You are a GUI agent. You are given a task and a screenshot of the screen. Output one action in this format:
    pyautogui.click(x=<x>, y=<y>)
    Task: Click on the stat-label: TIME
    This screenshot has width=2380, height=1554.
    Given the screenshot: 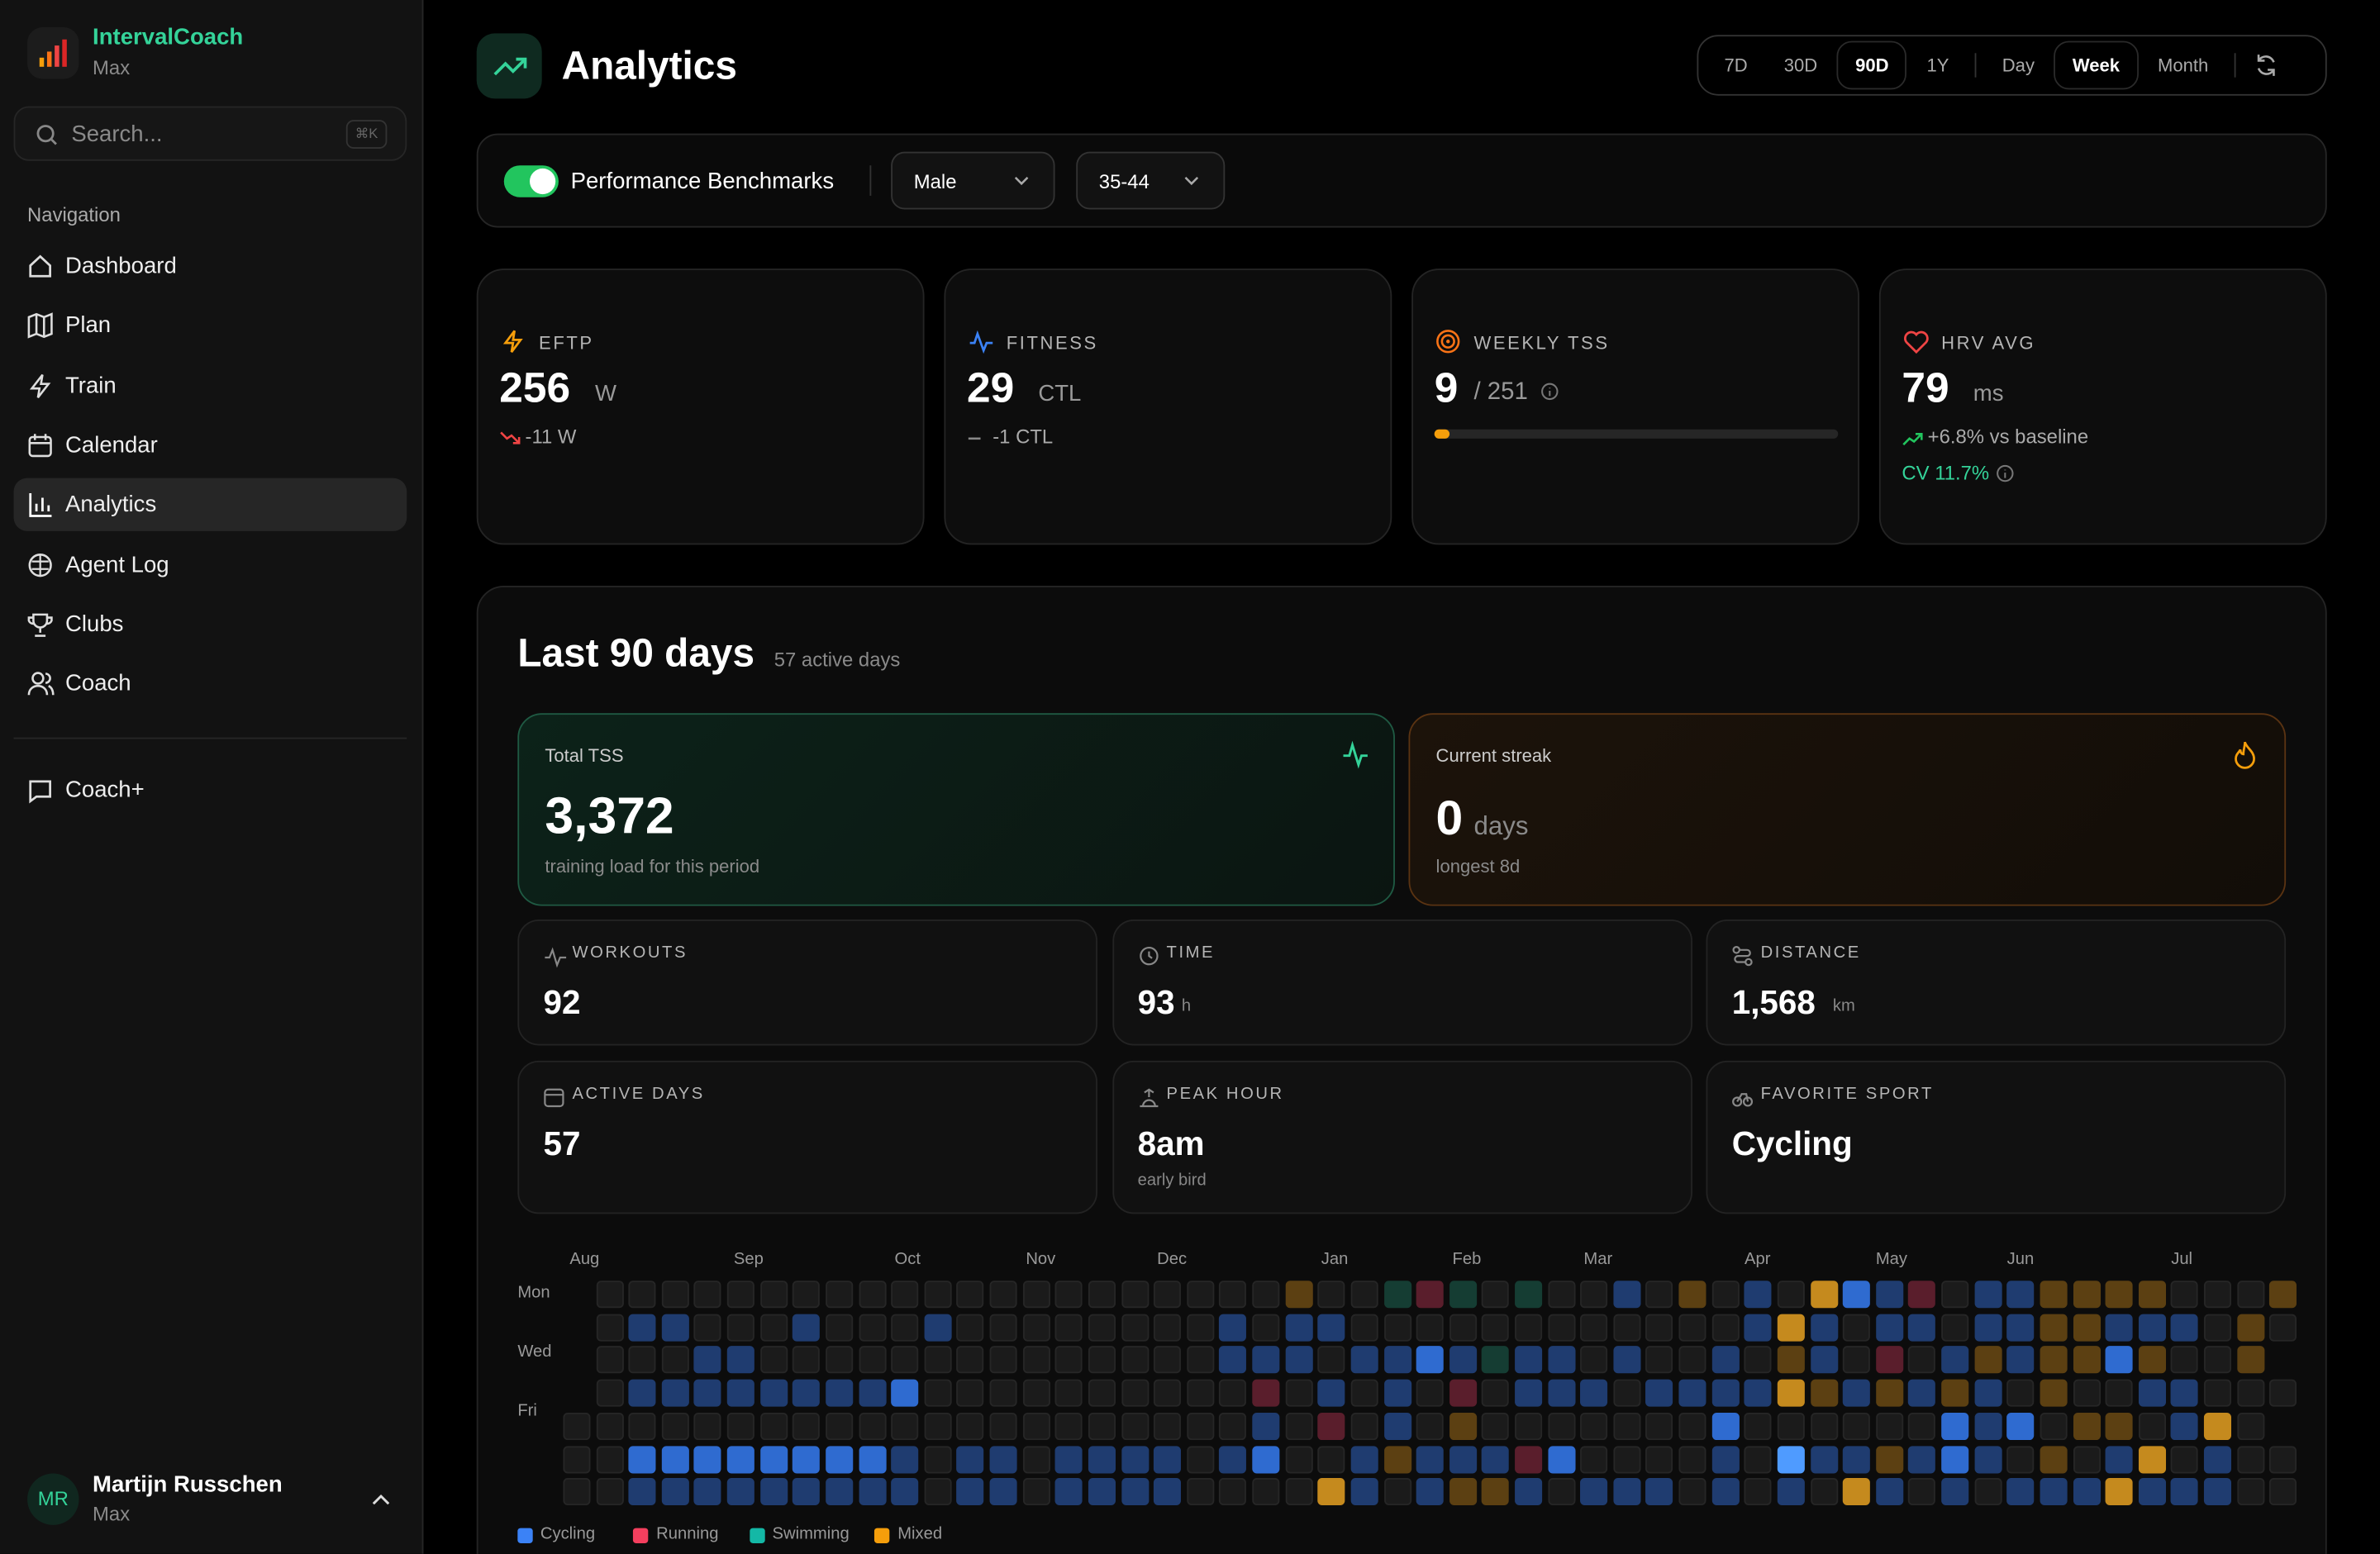 What is the action you would take?
    pyautogui.click(x=1191, y=952)
    